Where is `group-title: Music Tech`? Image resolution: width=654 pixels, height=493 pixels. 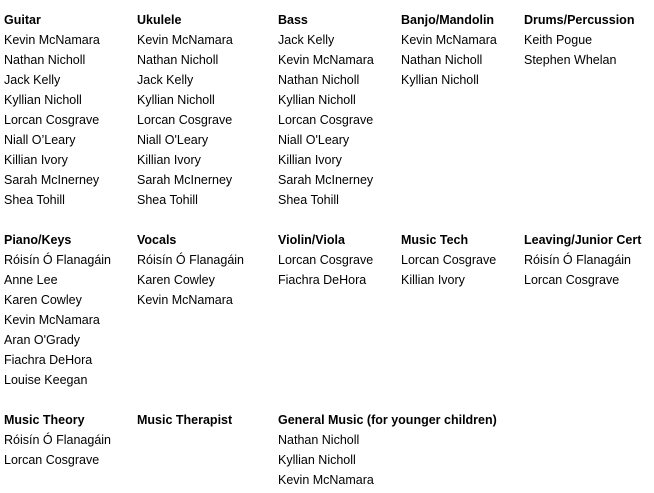
group-title: Music Tech is located at coordinates (435, 240).